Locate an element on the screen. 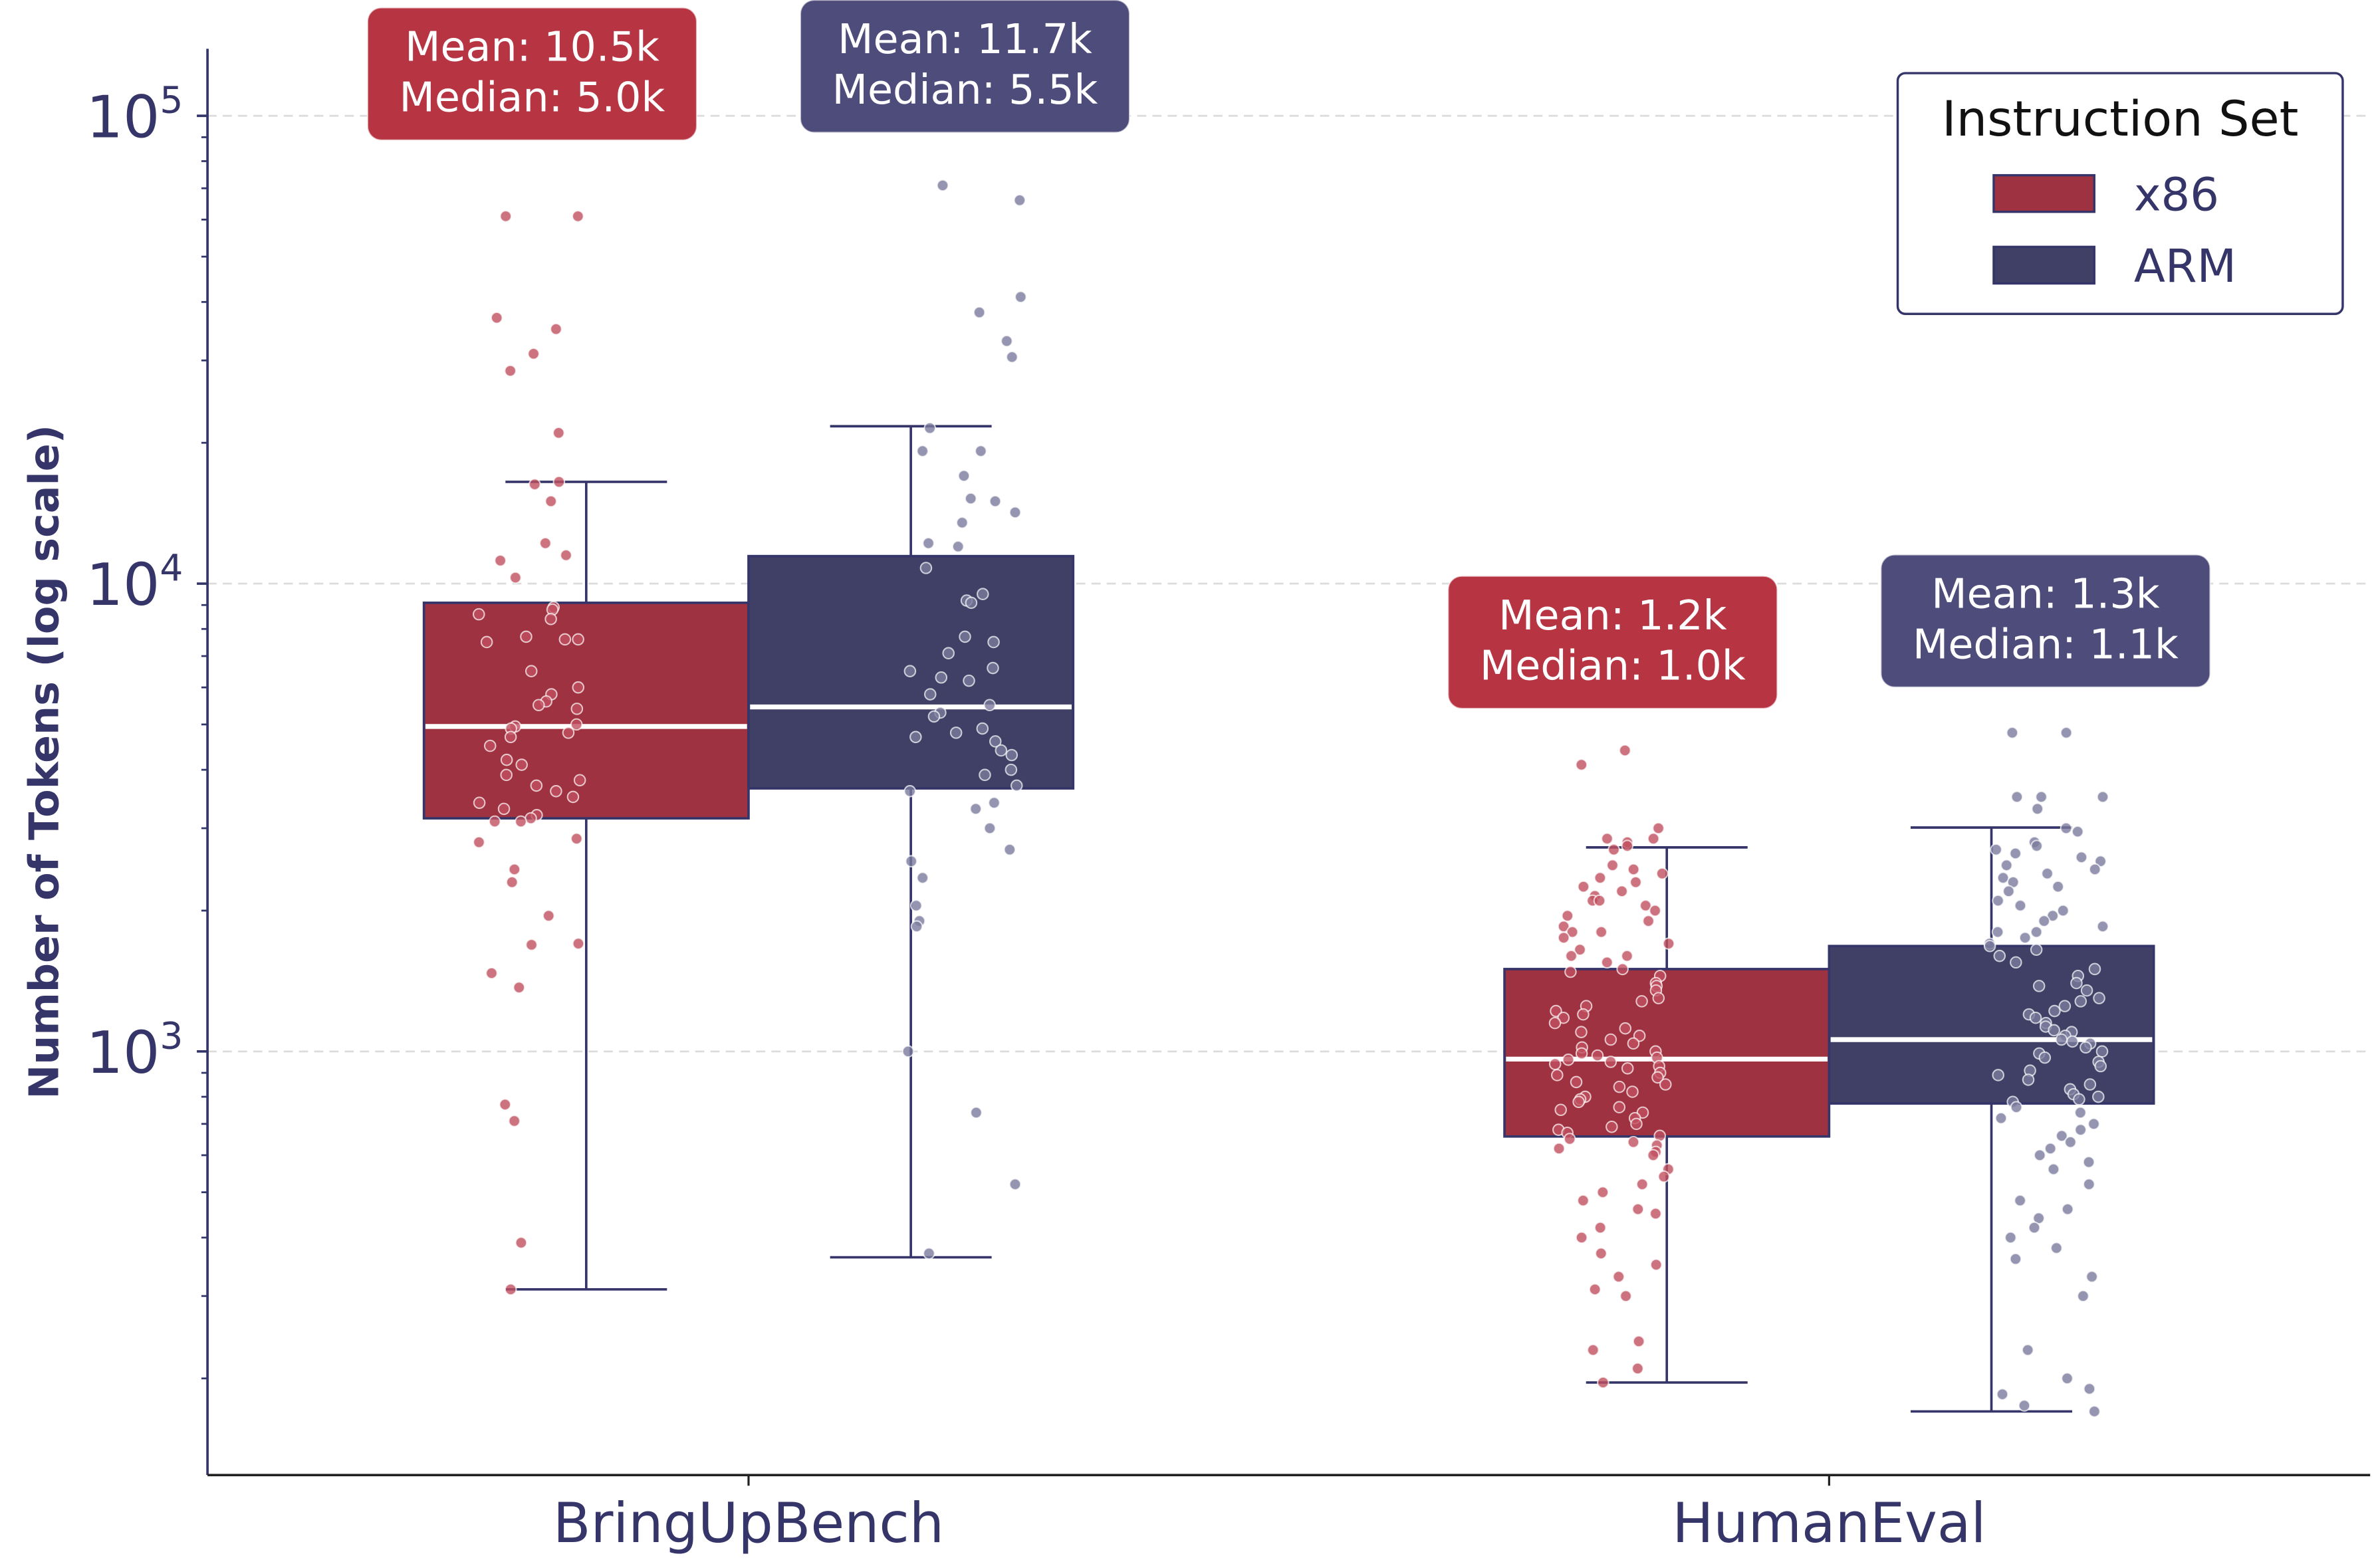 The image size is (2378, 1568). annotation-median: Median: 1.1k is located at coordinates (2046, 644).